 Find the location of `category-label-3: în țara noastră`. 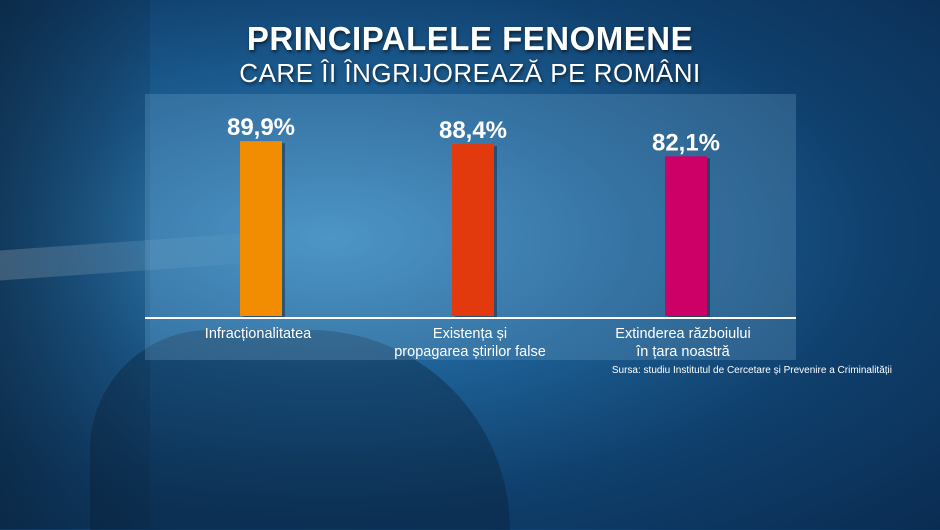

category-label-3: în țara noastră is located at coordinates (682, 352).